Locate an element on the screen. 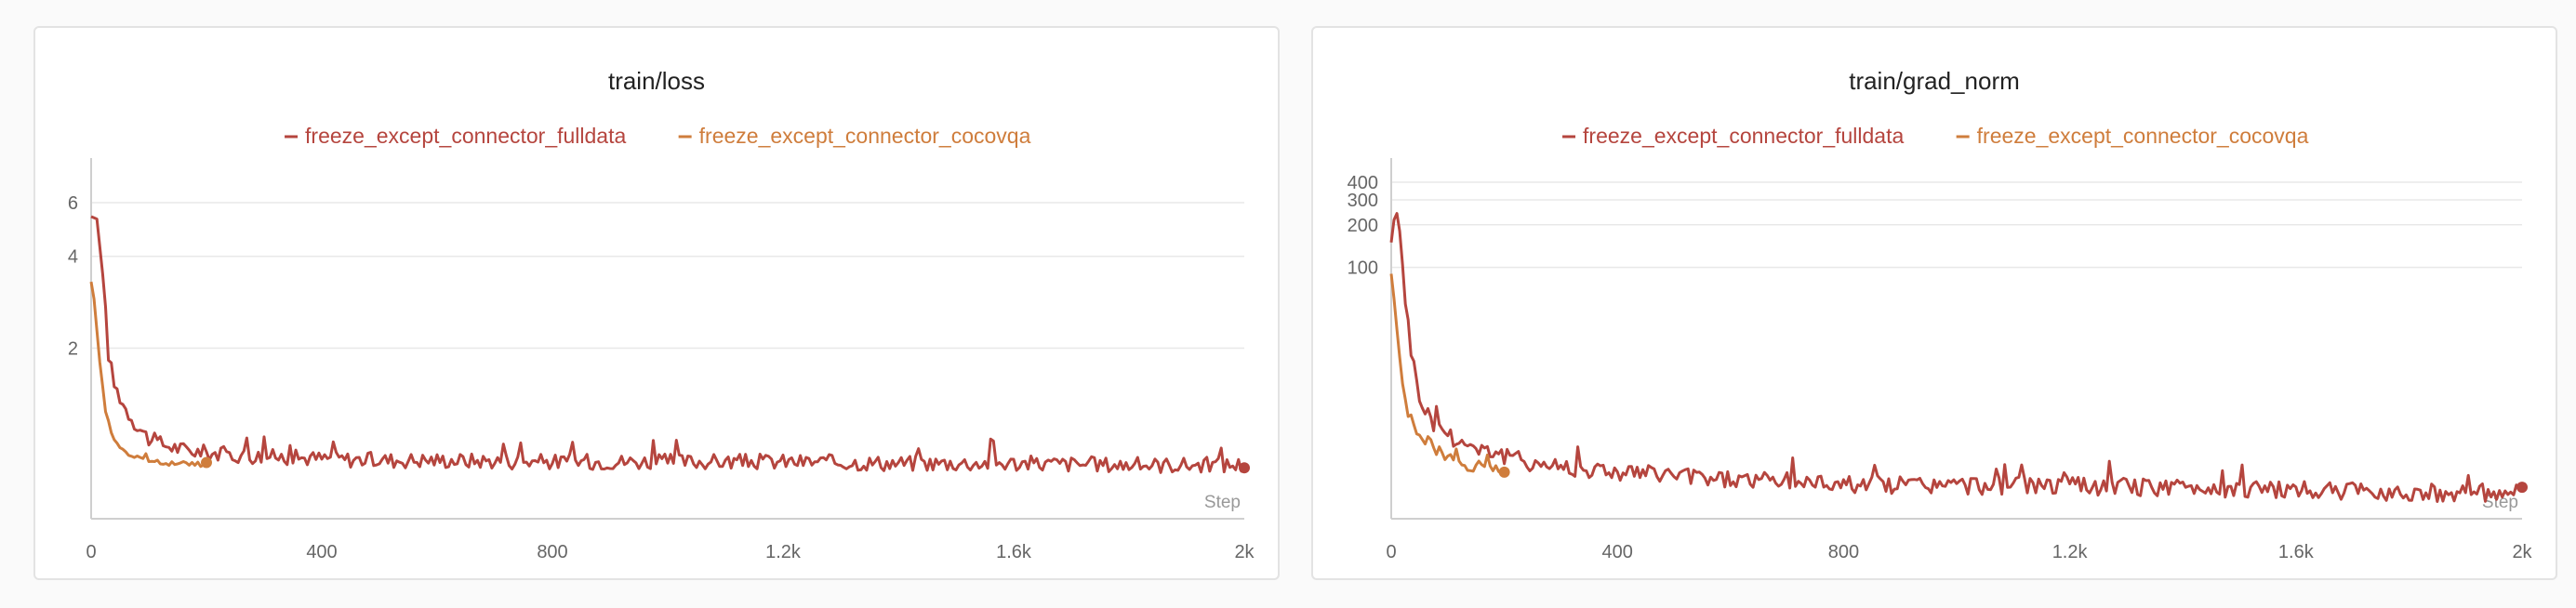 The width and height of the screenshot is (2576, 608). y-tick-label: 6 is located at coordinates (73, 203).